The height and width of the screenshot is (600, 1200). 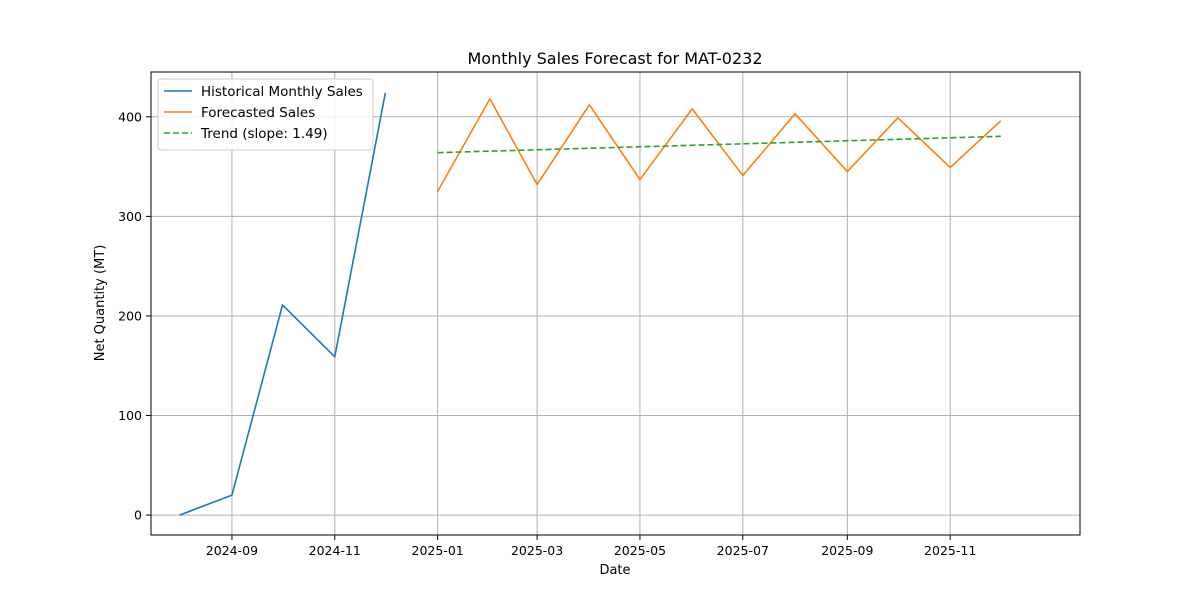 What do you see at coordinates (615, 58) in the screenshot?
I see `chart-title: Monthly Sales Forecast for MAT-0232` at bounding box center [615, 58].